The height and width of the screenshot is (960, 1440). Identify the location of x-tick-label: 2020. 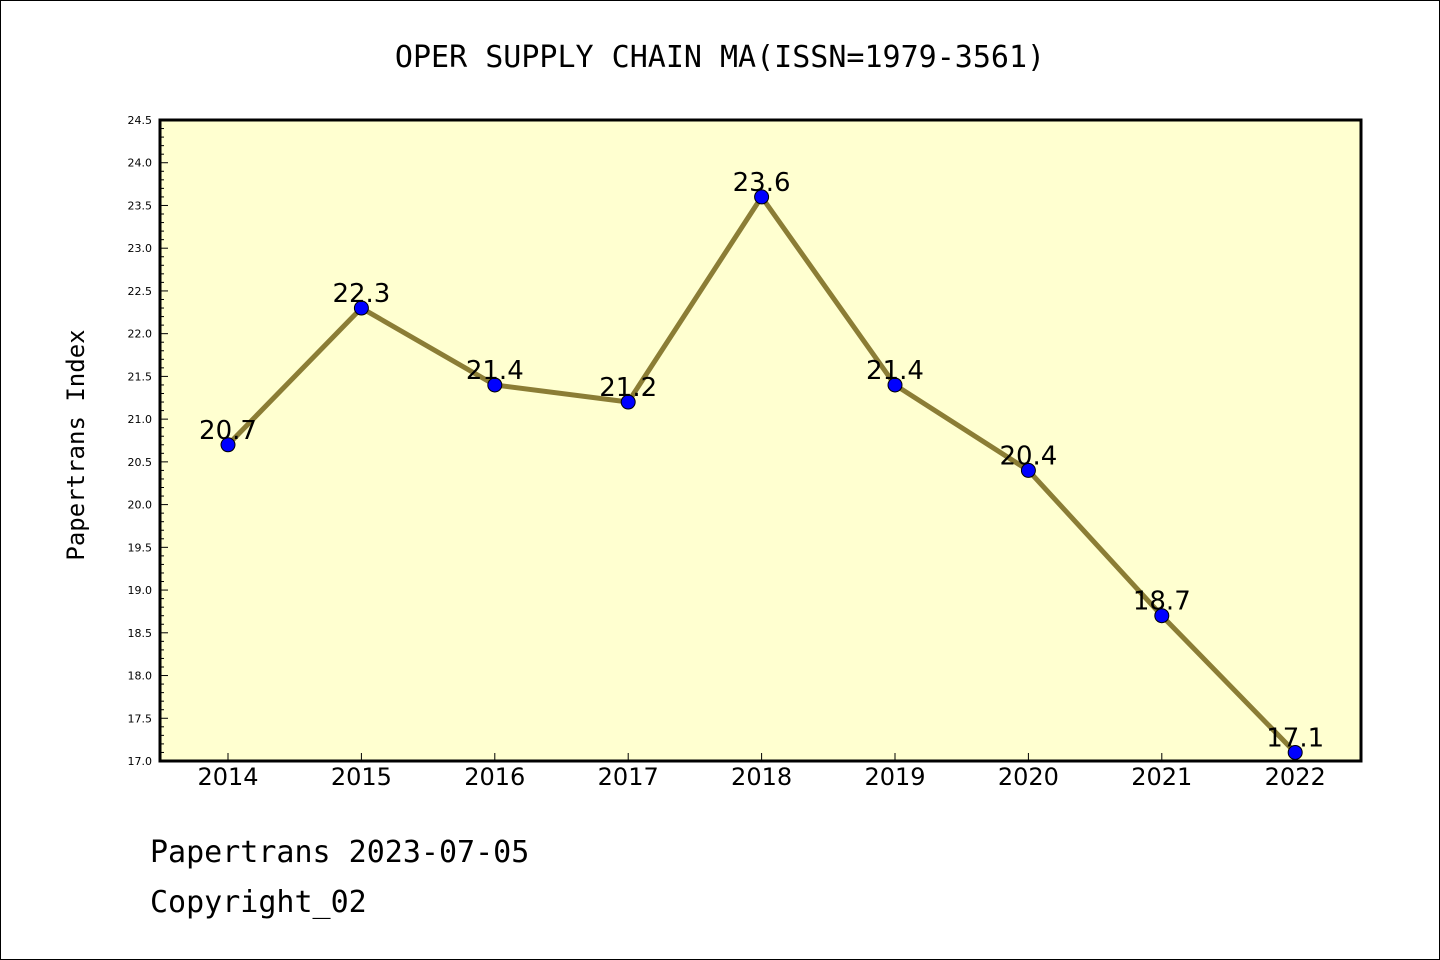
(1028, 777).